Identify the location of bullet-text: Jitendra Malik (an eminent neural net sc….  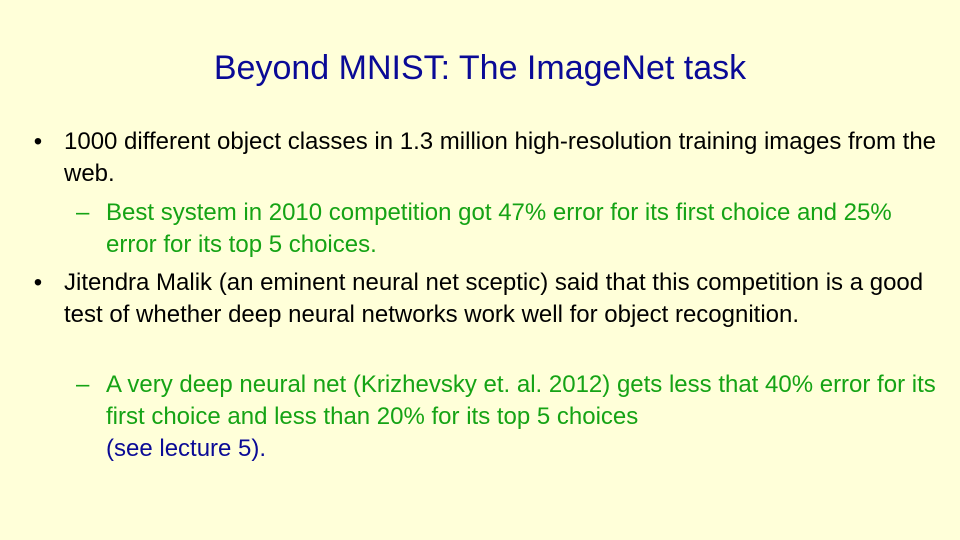
(494, 298).